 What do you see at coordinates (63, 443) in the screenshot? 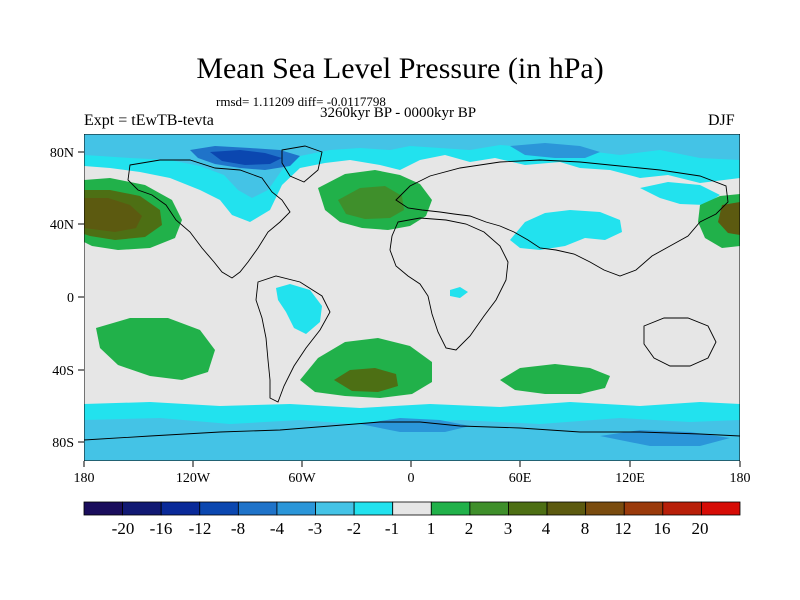
I see `y-tick-label: 80S` at bounding box center [63, 443].